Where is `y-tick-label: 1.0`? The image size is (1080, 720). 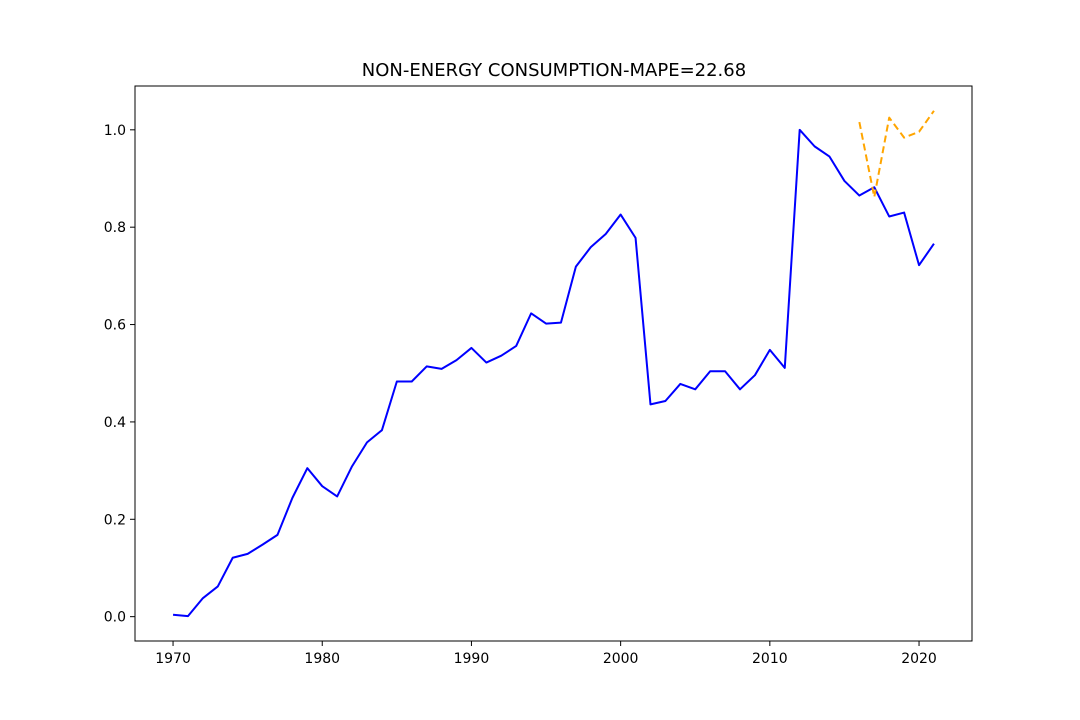 y-tick-label: 1.0 is located at coordinates (115, 131).